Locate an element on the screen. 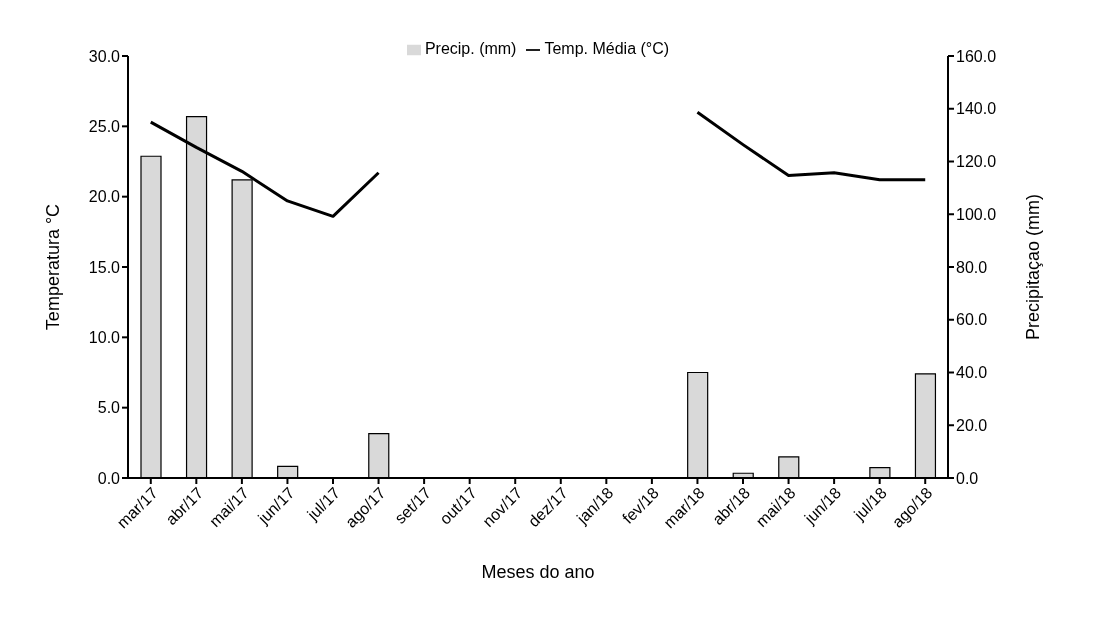 The image size is (1094, 617). y-tick-label: 30.0 is located at coordinates (104, 56).